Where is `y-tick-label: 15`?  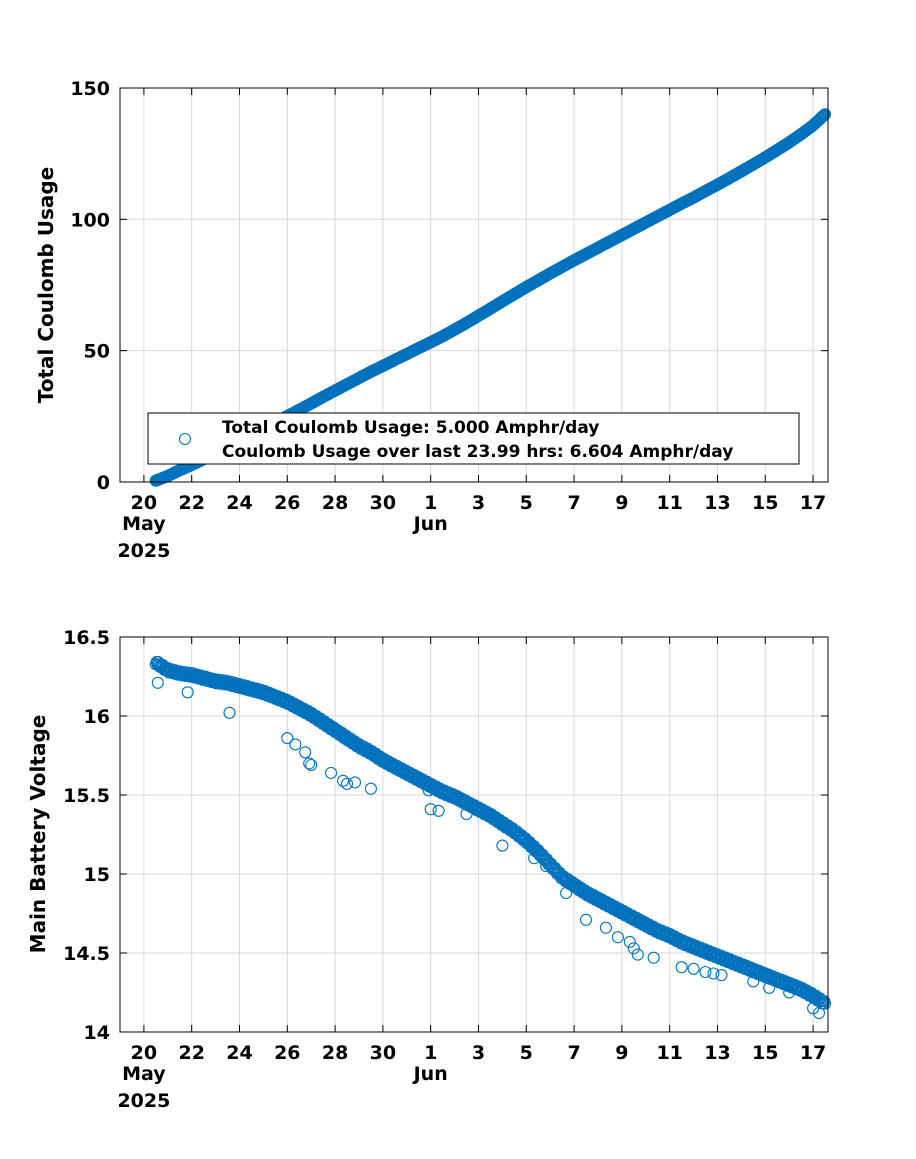 y-tick-label: 15 is located at coordinates (97, 875).